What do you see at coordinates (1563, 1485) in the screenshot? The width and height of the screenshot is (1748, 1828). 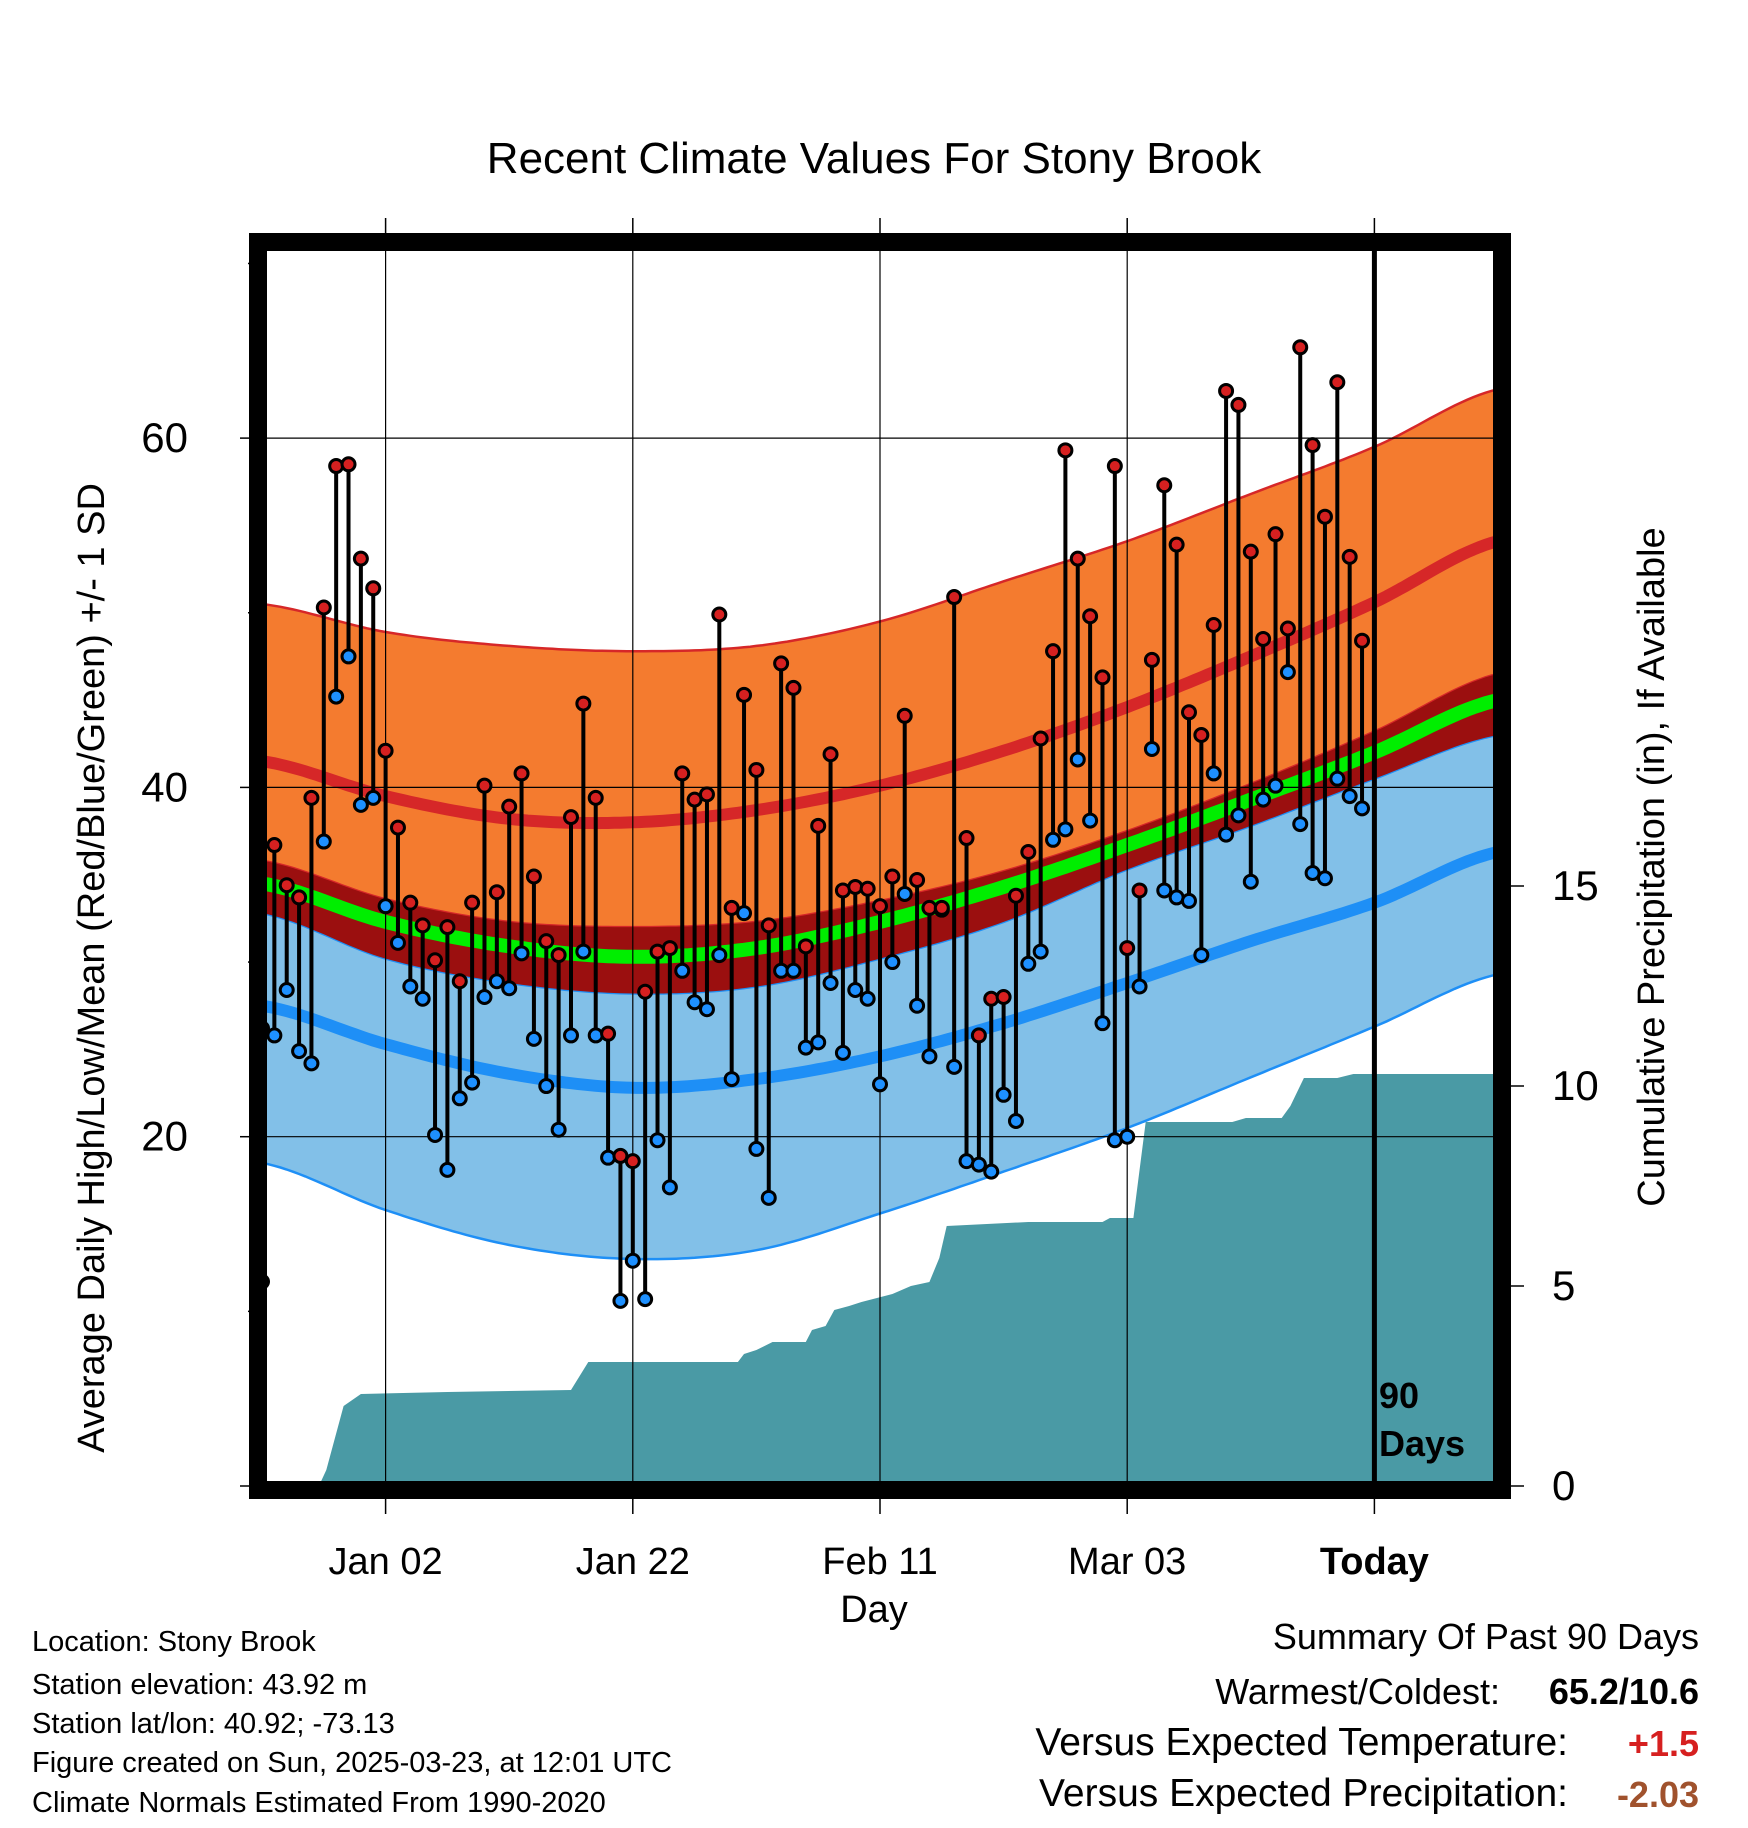 I see `y2-tick-label: 0` at bounding box center [1563, 1485].